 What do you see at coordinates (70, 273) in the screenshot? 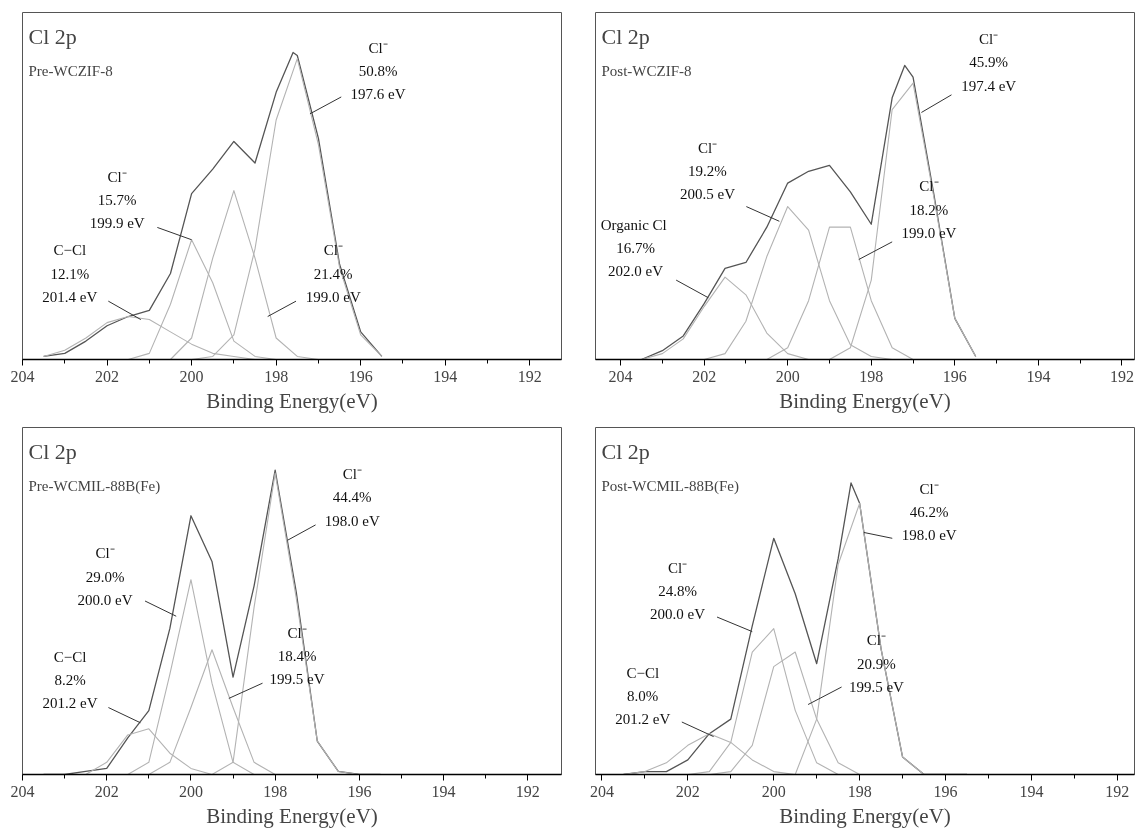
I see `annotation: C−Cl 12.1% 201.4 eV` at bounding box center [70, 273].